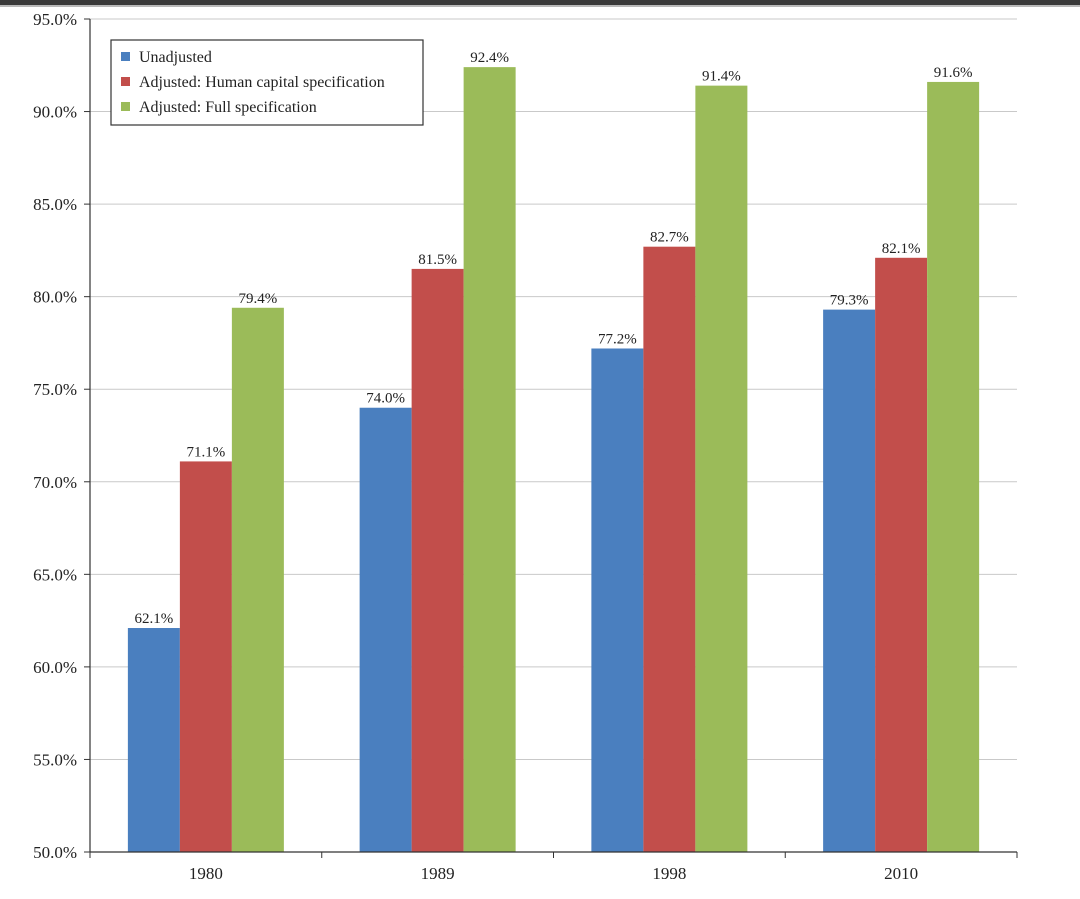 This screenshot has height=899, width=1080. I want to click on y-tick-label: 75.0%, so click(55, 389).